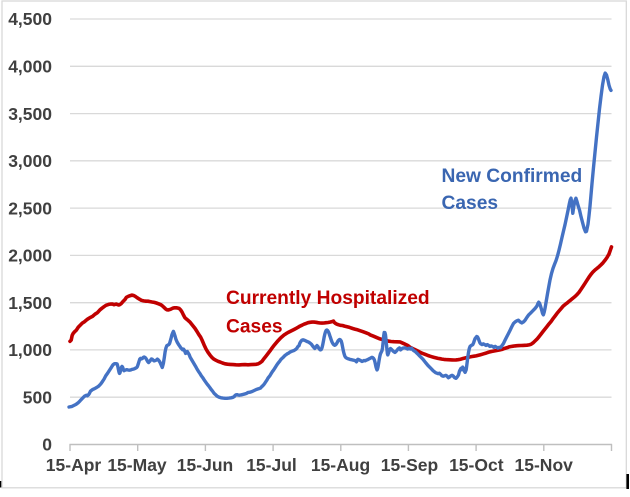 This screenshot has height=497, width=630. Describe the element at coordinates (47, 445) in the screenshot. I see `svg-text: 0` at that location.